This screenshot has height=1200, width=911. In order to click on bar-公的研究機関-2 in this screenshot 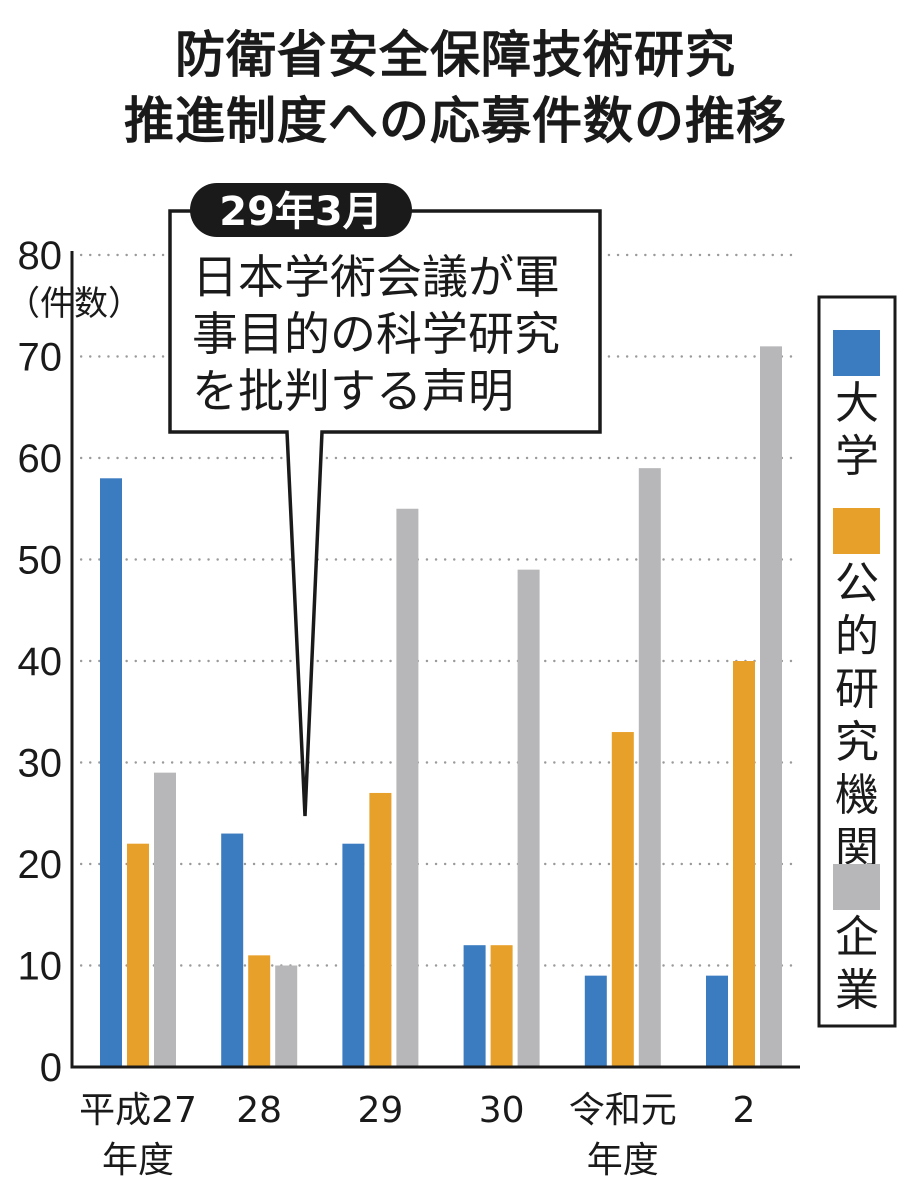, I will do `click(380, 929)`.